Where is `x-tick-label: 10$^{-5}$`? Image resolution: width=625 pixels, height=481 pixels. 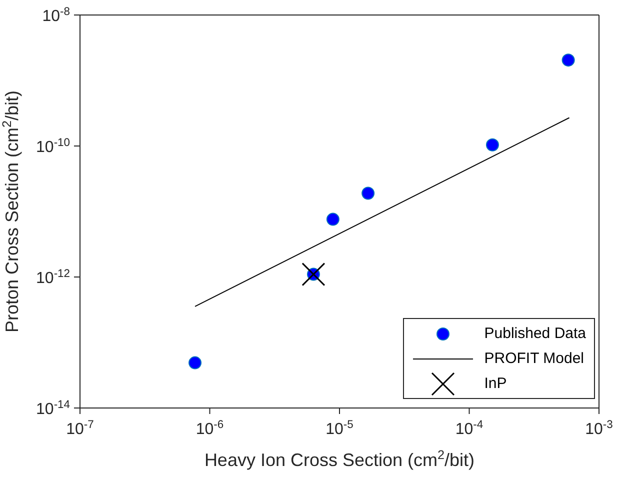 x-tick-label: 10$^{-5}$ is located at coordinates (340, 428).